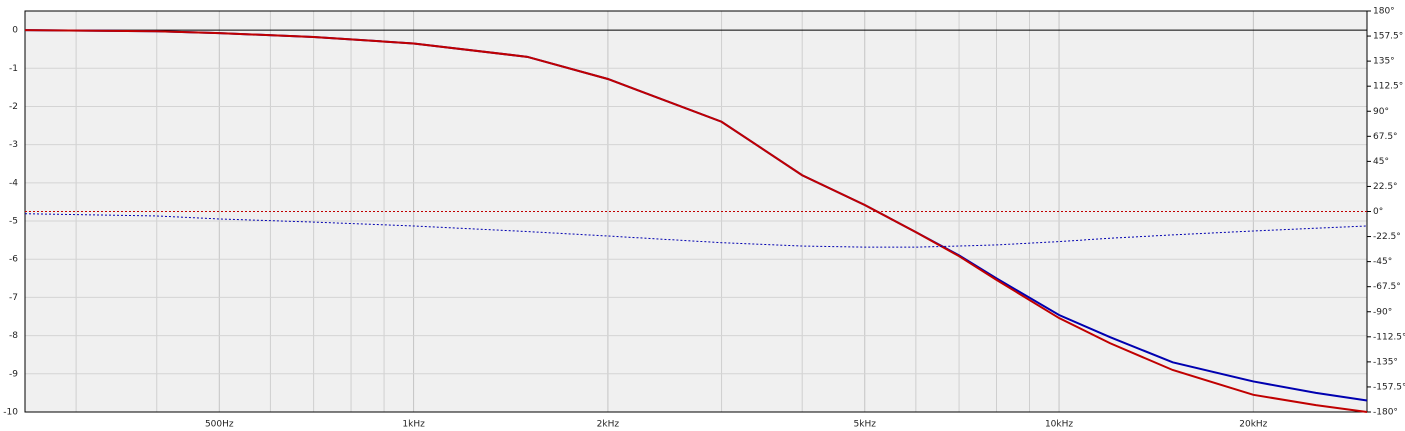 This screenshot has width=1405, height=431. Describe the element at coordinates (865, 425) in the screenshot. I see `x-tick-label: 5kHz` at that location.